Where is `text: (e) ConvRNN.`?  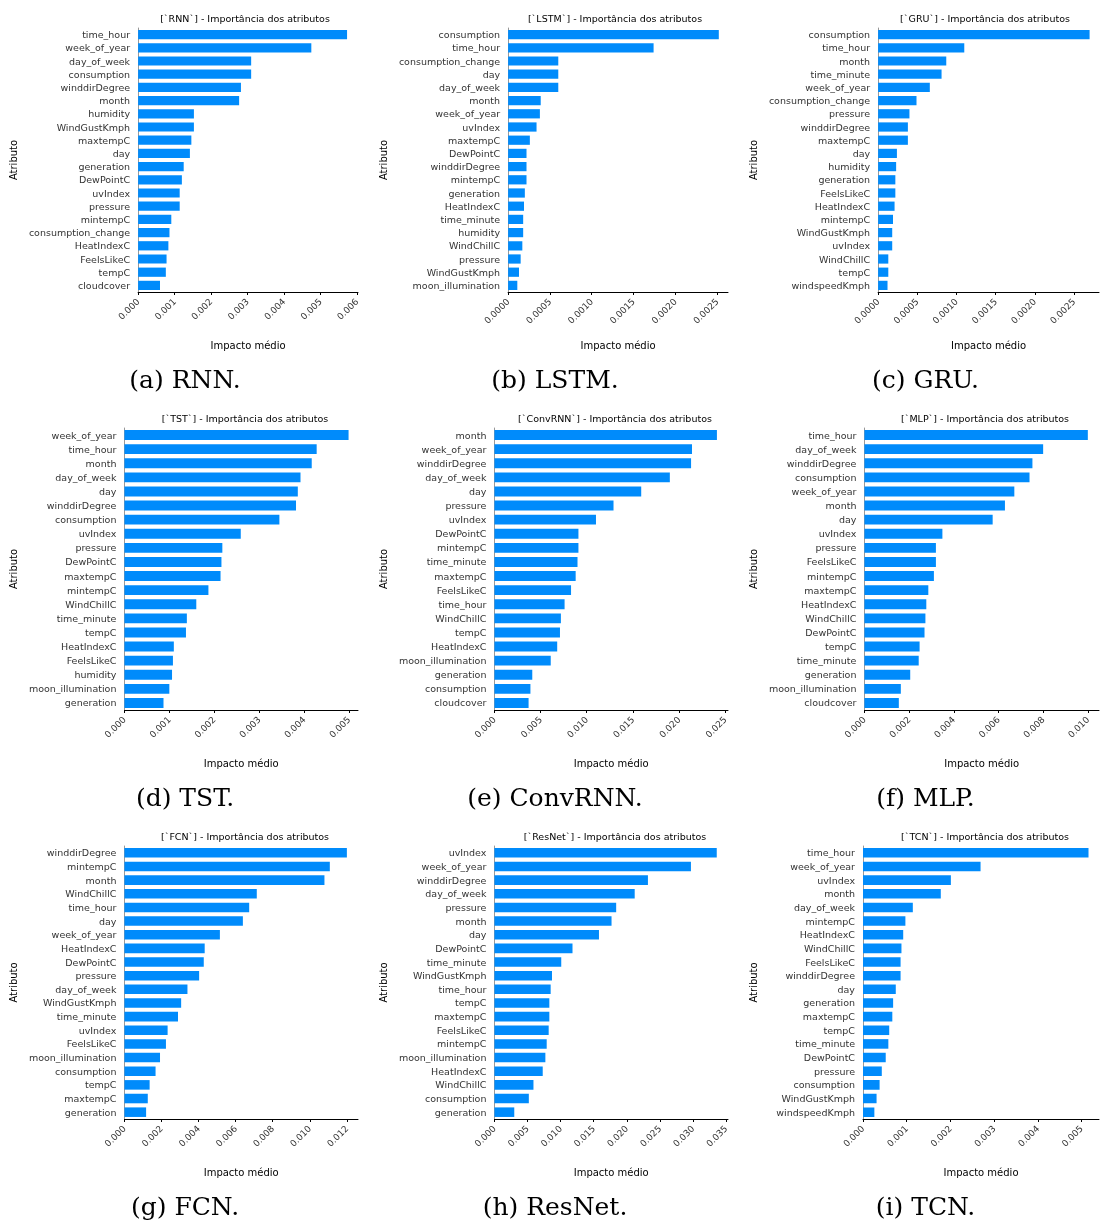
text: (e) ConvRNN. is located at coordinates (555, 797).